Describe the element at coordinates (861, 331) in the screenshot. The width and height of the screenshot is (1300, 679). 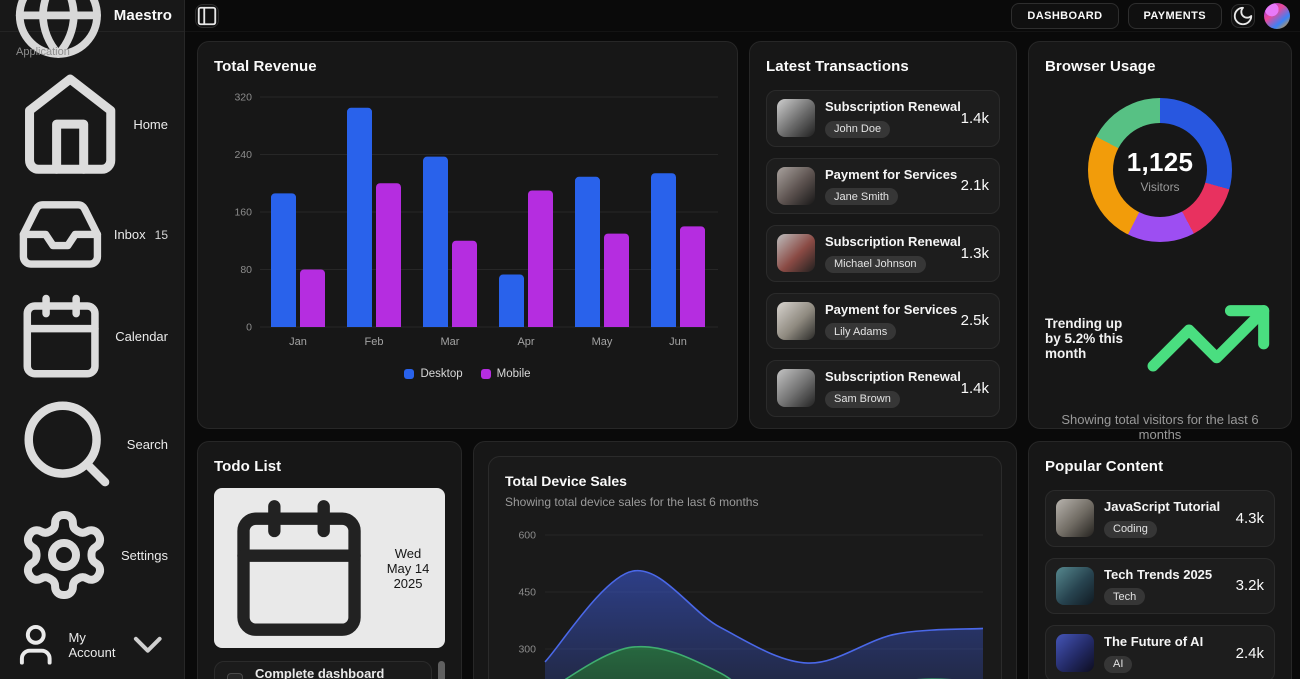
I see `transaction-person-badge: Lily Adams` at that location.